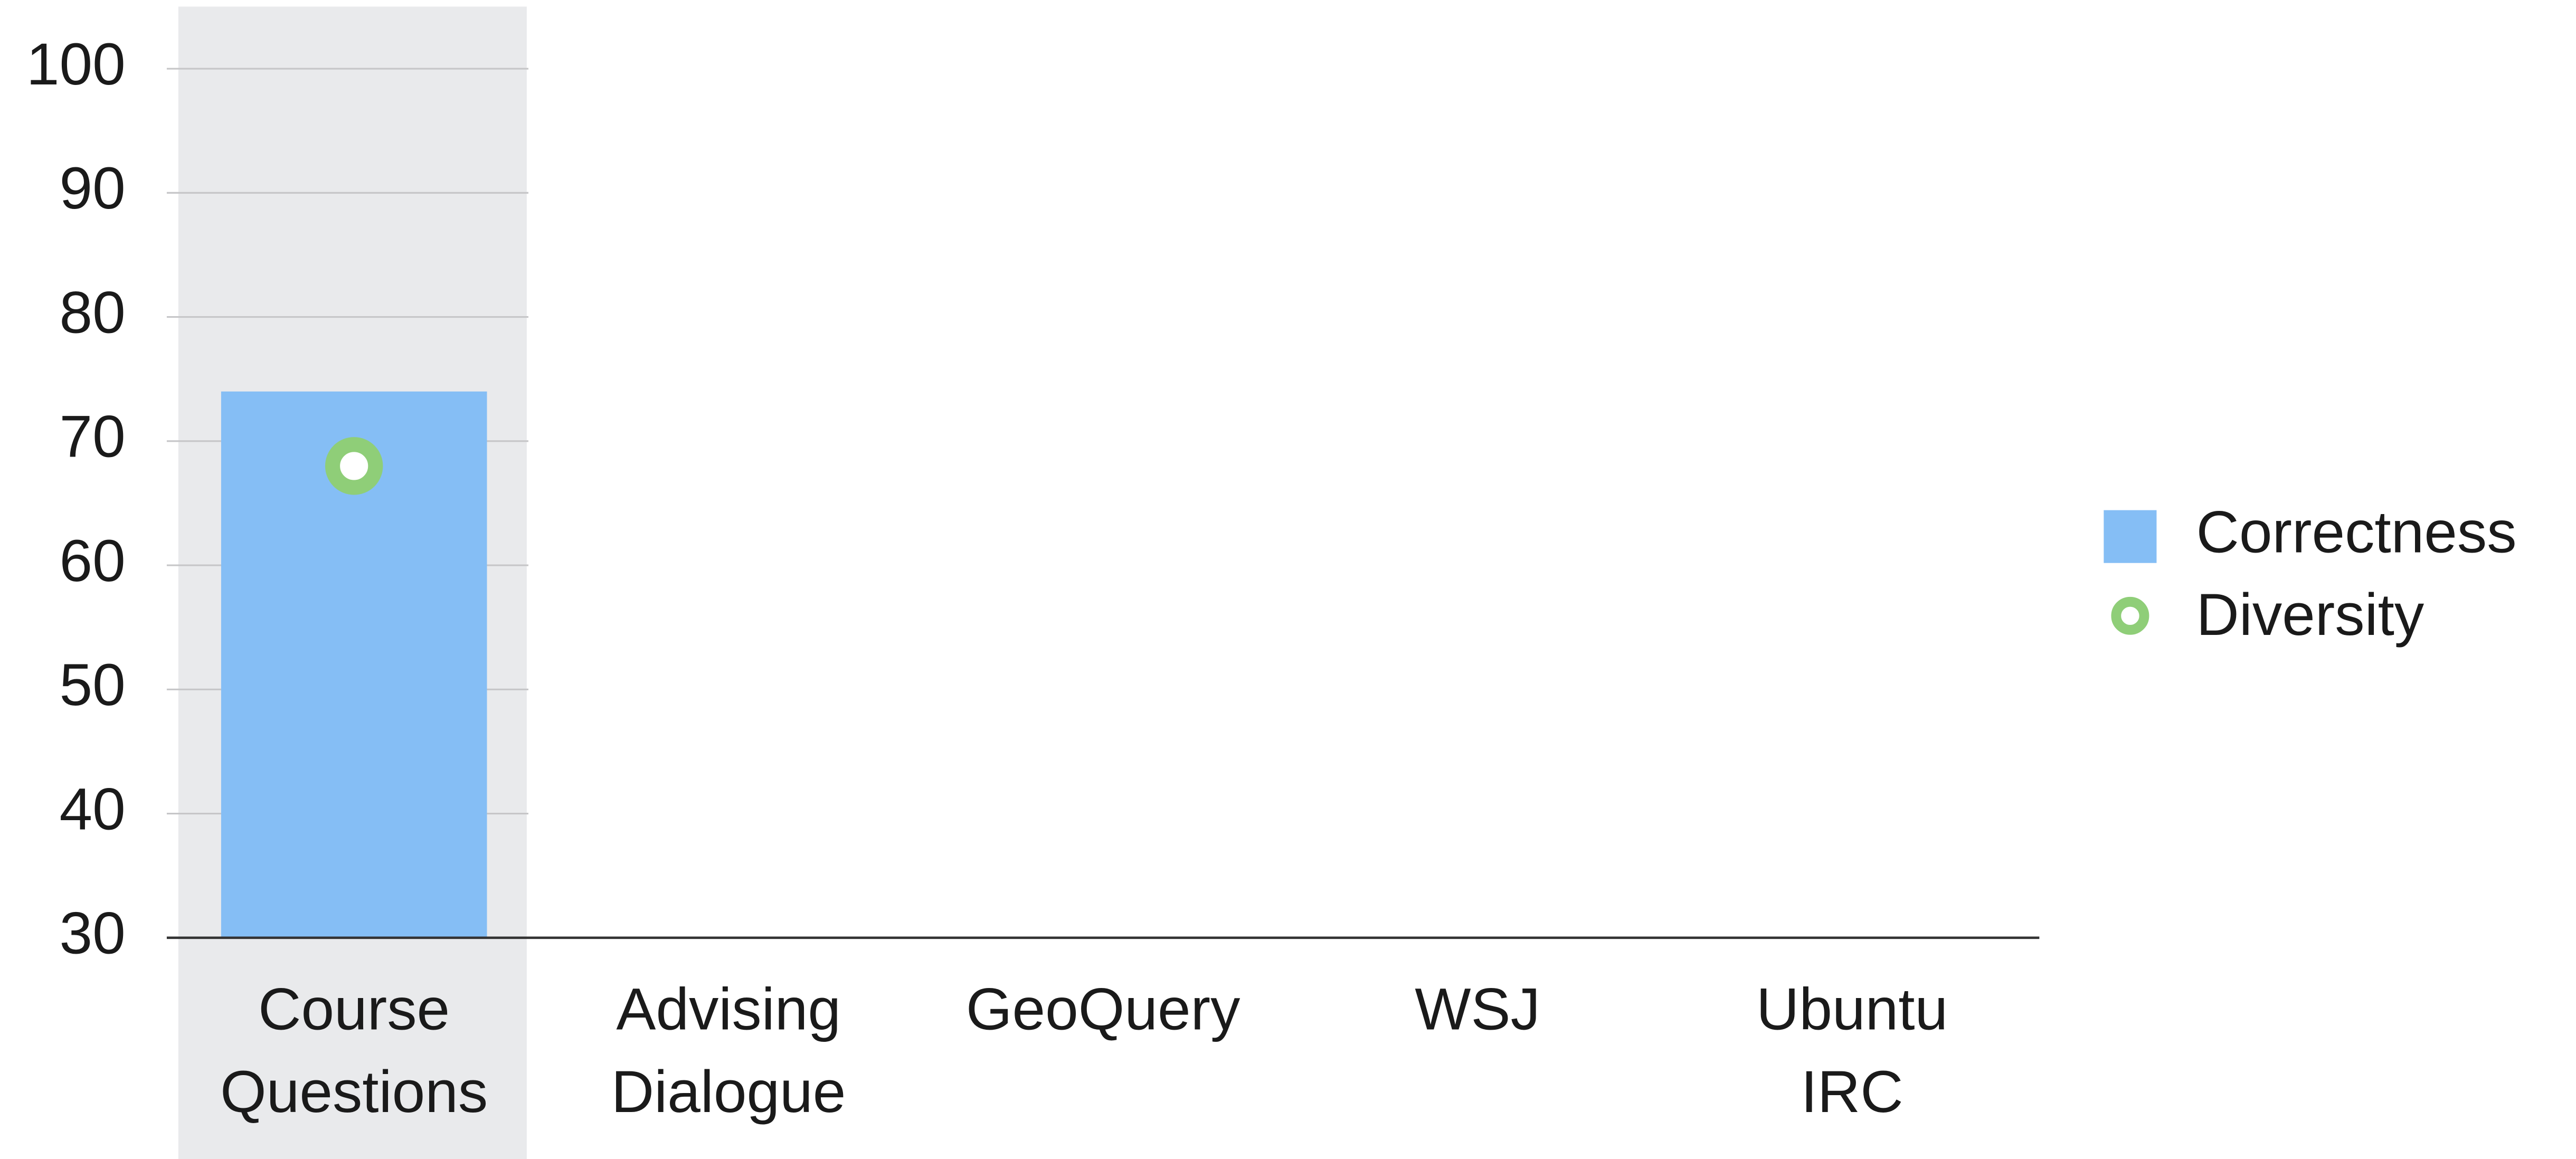  I want to click on x-tick-label: Advising, so click(728, 1008).